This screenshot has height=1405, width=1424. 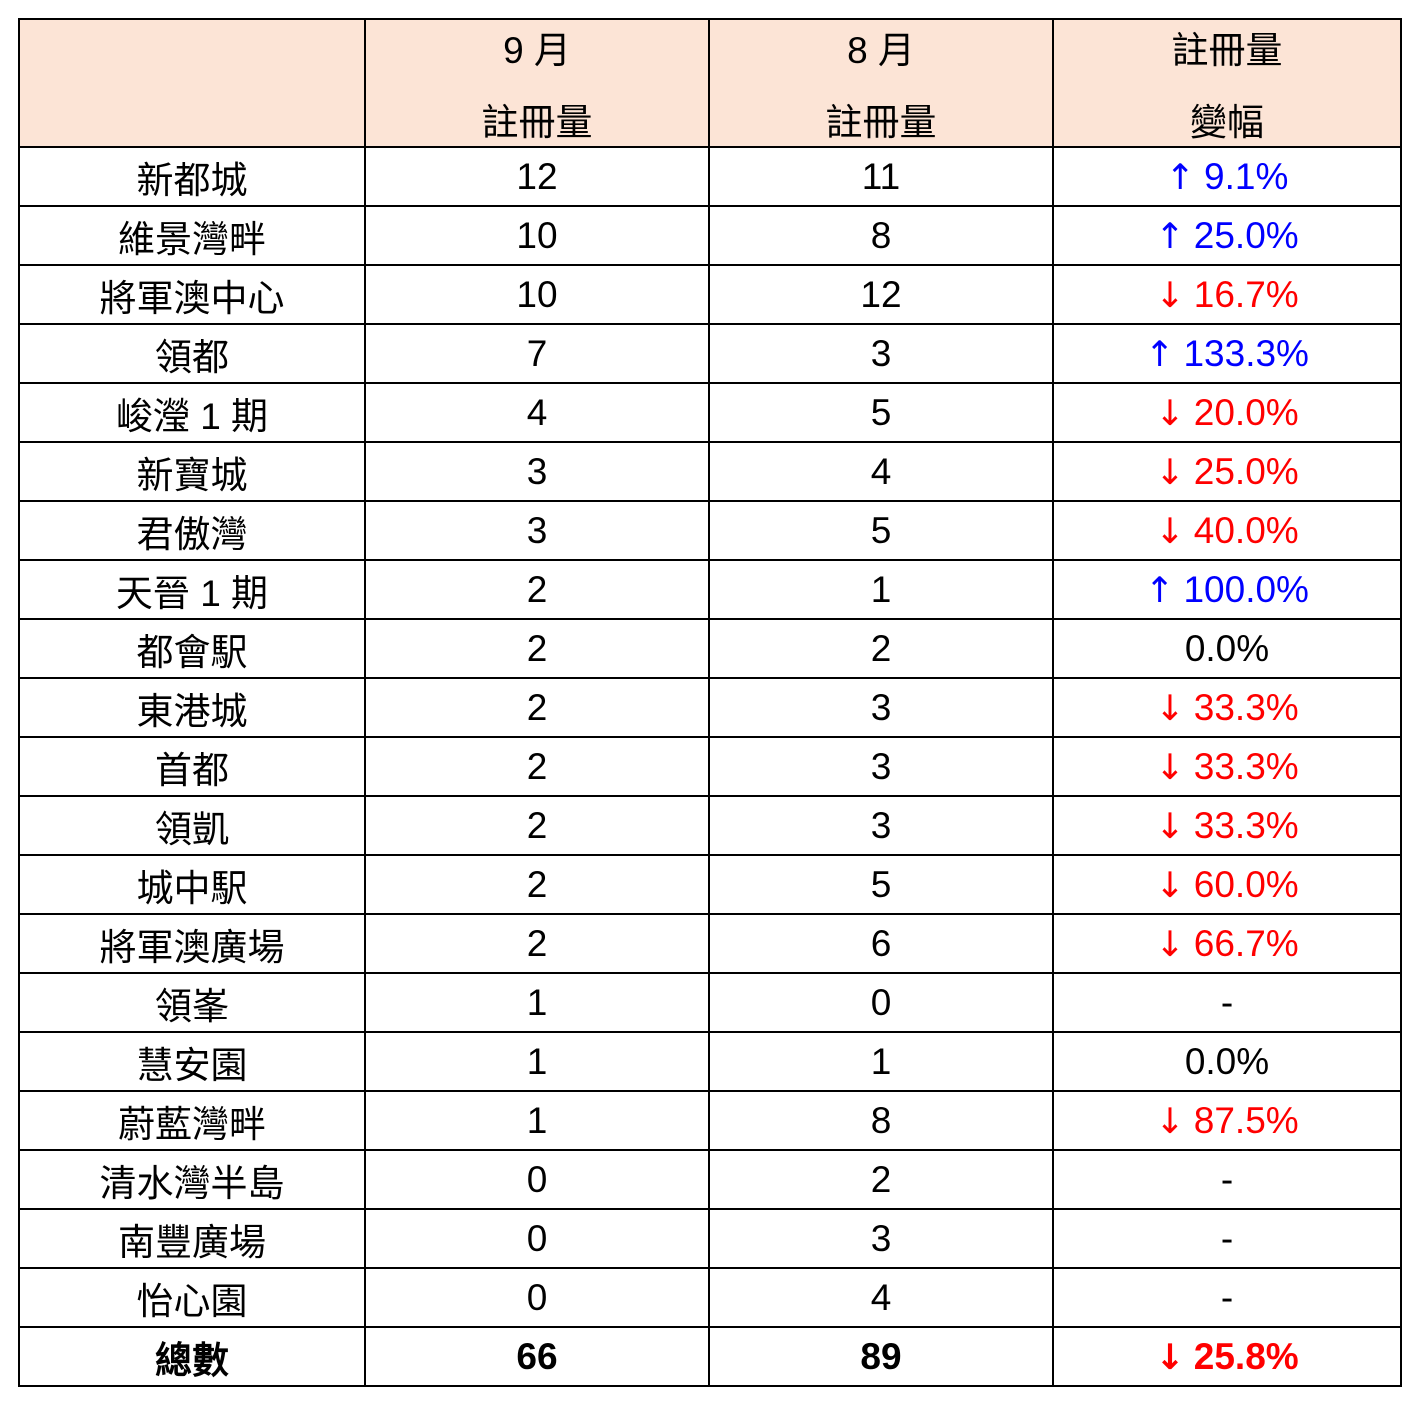 What do you see at coordinates (1227, 50) in the screenshot?
I see `header-change-line1: 註冊量` at bounding box center [1227, 50].